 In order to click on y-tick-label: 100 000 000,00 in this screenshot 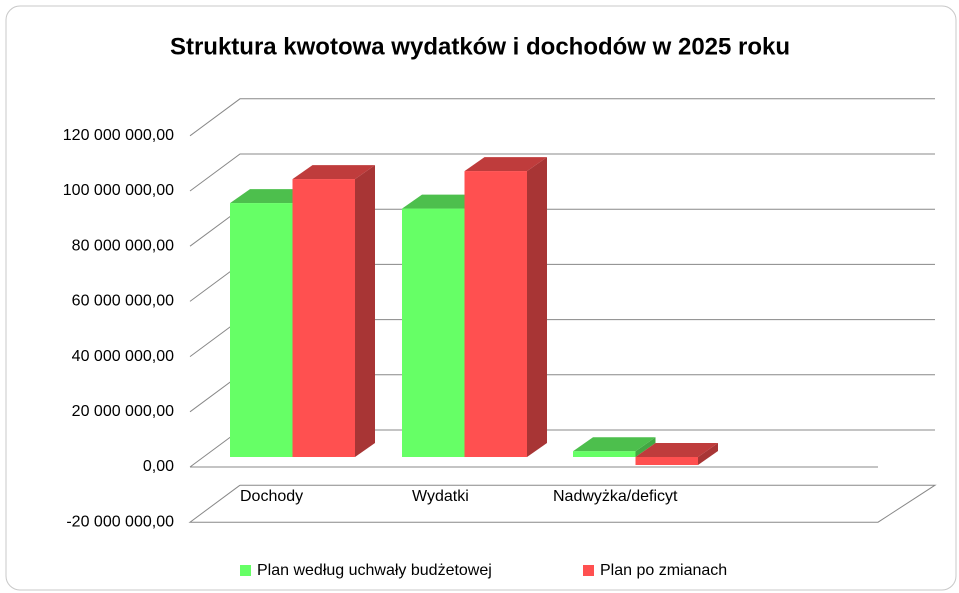, I will do `click(118, 190)`.